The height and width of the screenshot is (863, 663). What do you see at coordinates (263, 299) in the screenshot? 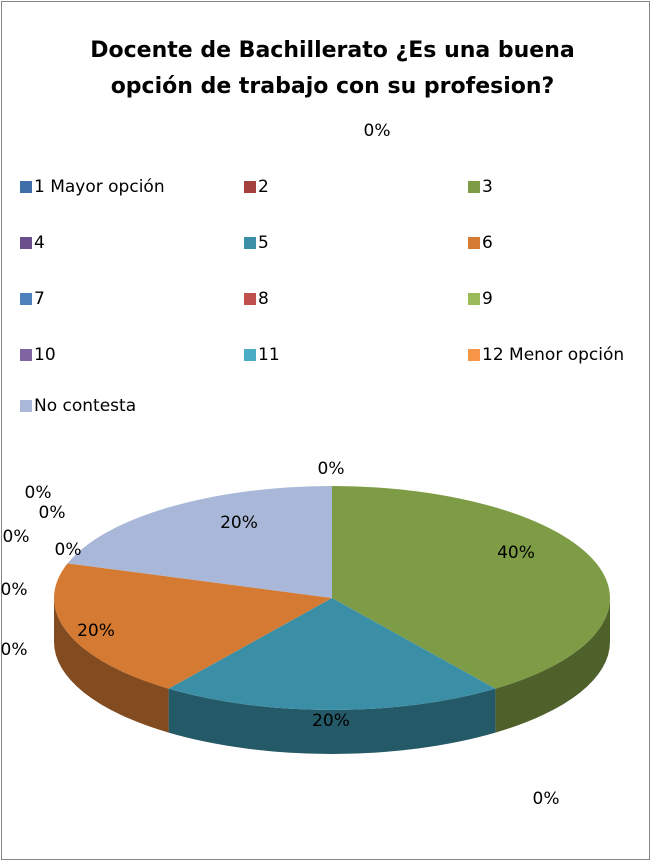
I see `legend-label: 8` at bounding box center [263, 299].